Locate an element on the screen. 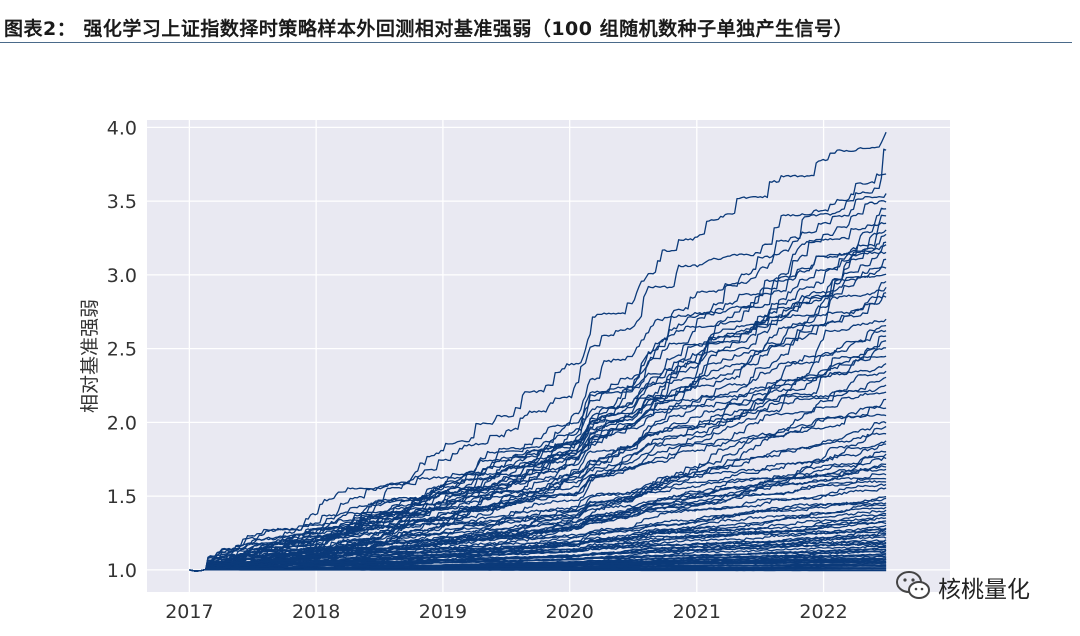 The height and width of the screenshot is (636, 1080). y-tick-label: 1.5 is located at coordinates (122, 497).